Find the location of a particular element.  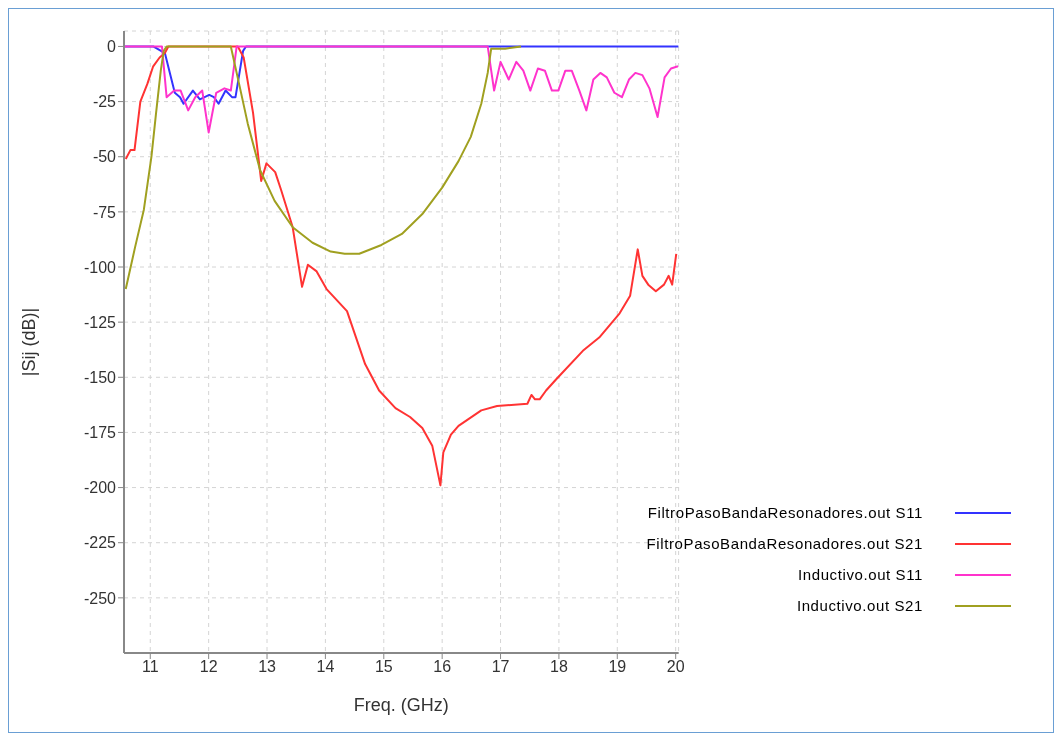

y-tick-label: -250 is located at coordinates (100, 598).